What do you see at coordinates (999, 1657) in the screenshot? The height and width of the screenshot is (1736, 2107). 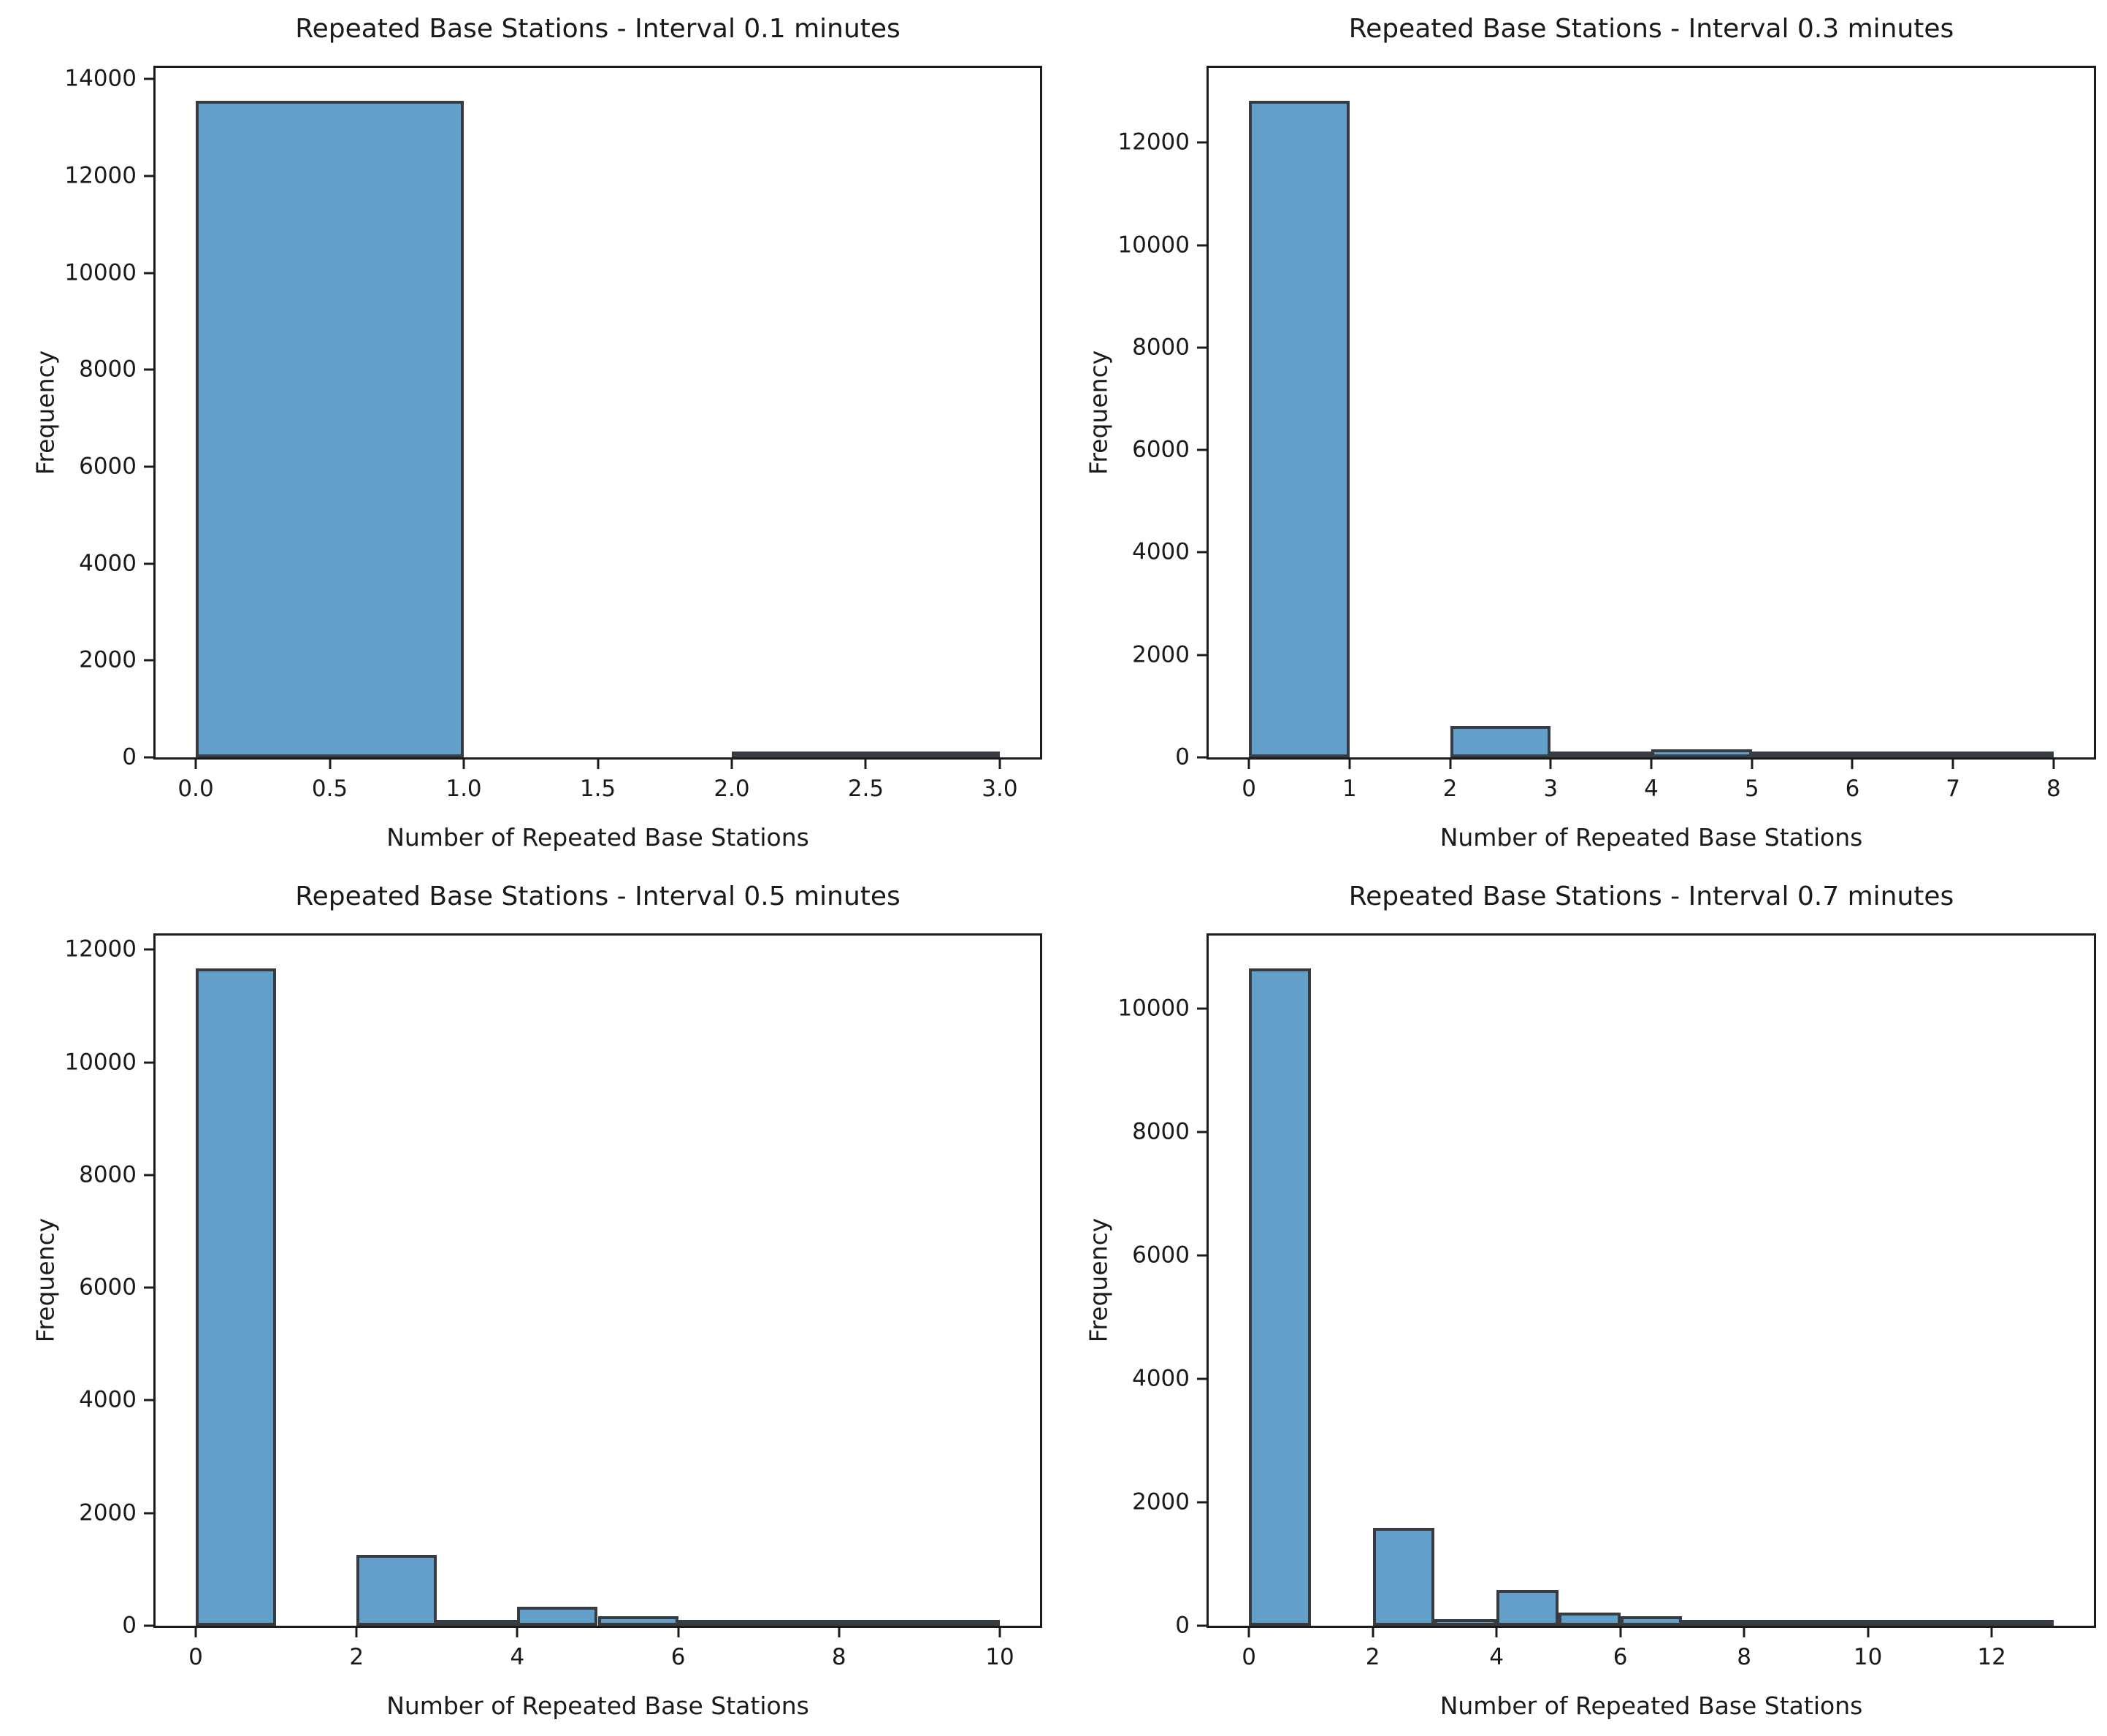 I see `x-tick-label: 10` at bounding box center [999, 1657].